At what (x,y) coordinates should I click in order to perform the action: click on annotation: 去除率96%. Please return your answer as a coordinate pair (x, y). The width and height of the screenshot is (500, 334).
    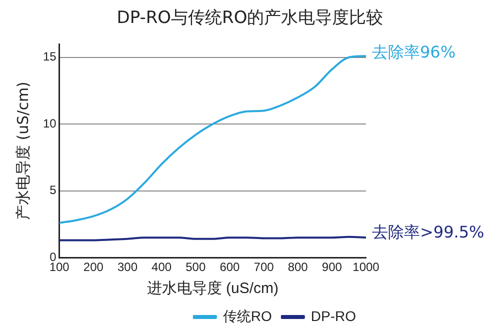
    Looking at the image, I should click on (414, 52).